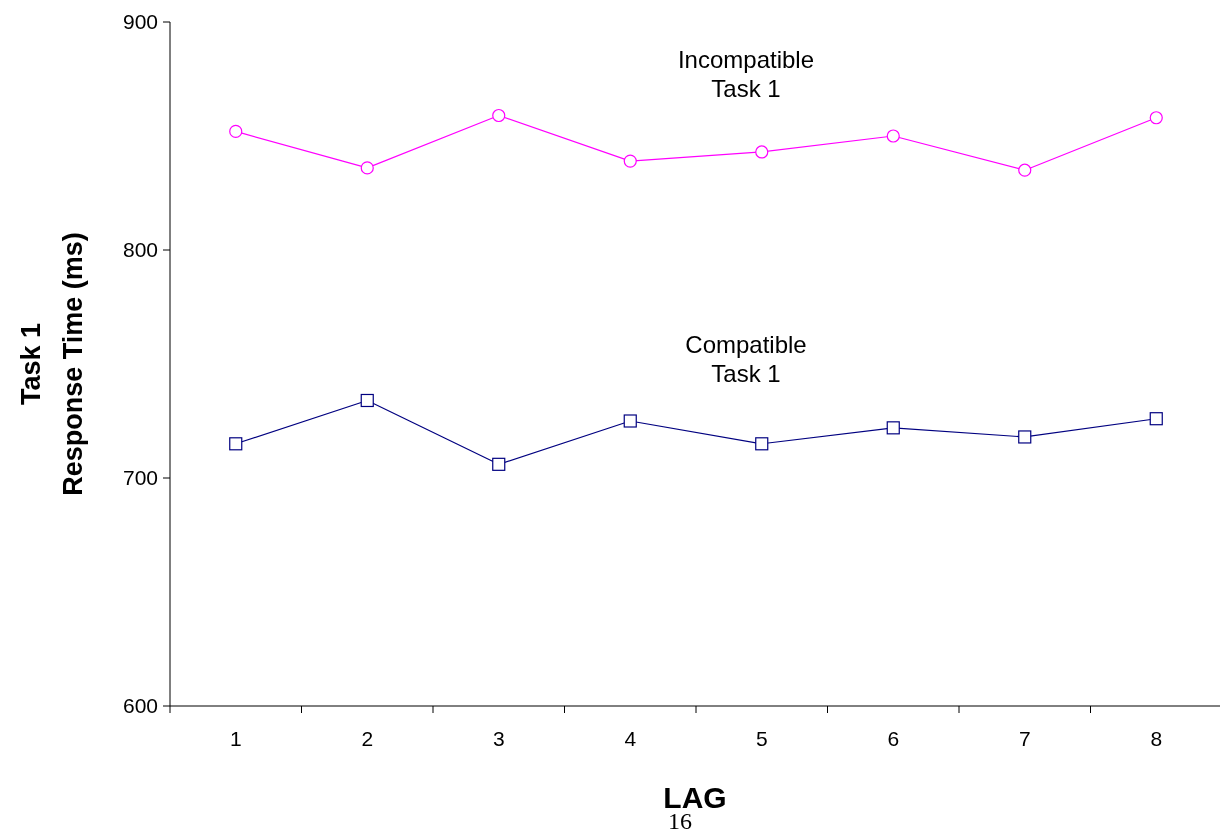 The width and height of the screenshot is (1220, 832). I want to click on y-tick-label: 900, so click(140, 22).